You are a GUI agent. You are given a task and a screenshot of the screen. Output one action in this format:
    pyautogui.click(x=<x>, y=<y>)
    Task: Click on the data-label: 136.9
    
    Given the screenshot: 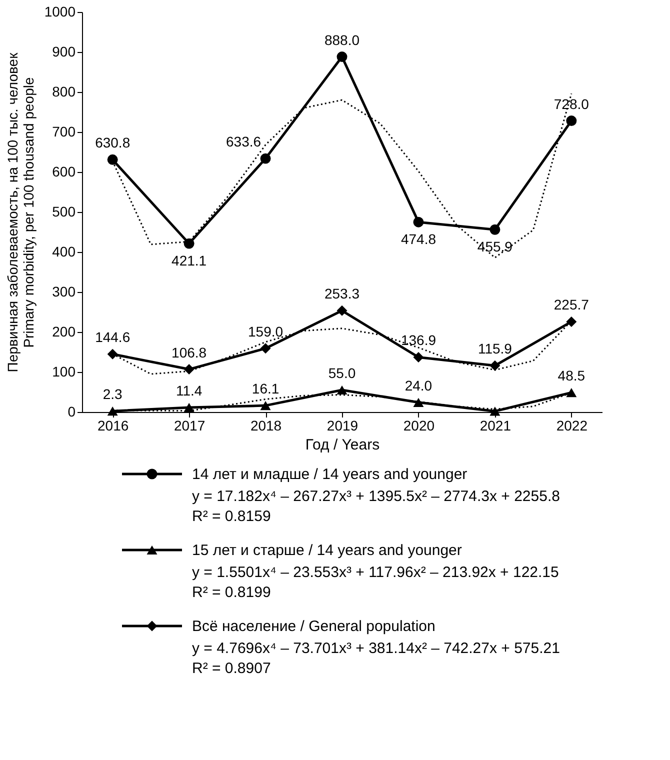 What is the action you would take?
    pyautogui.click(x=418, y=340)
    